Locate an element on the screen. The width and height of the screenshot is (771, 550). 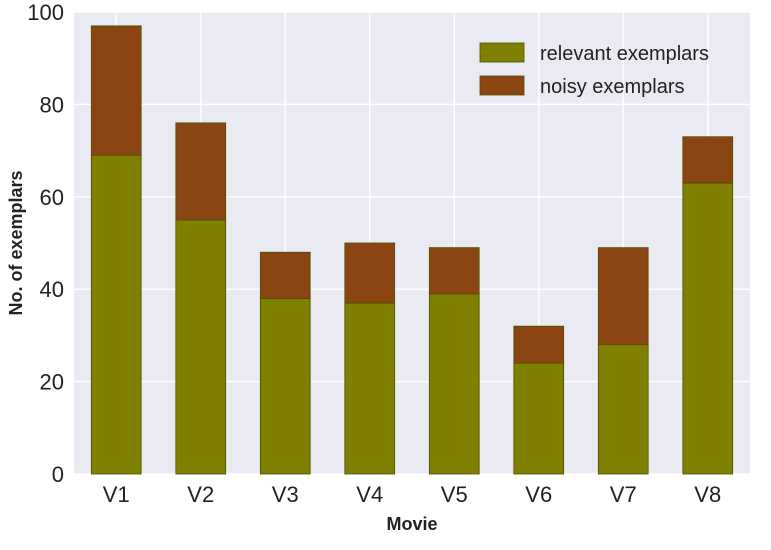
y-tick-label: 20 is located at coordinates (52, 382).